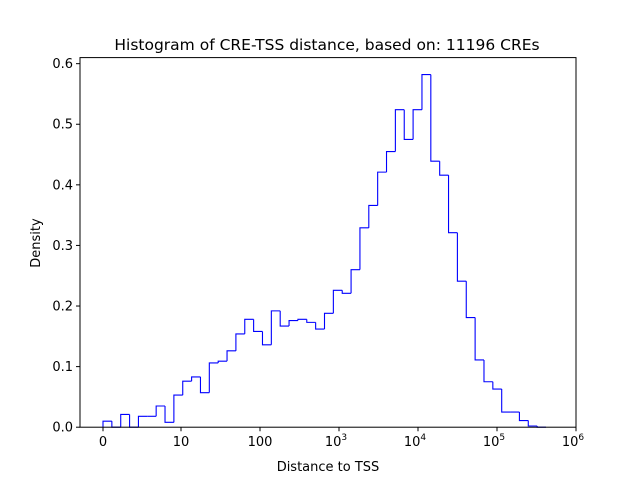 The height and width of the screenshot is (480, 640). I want to click on y-axis-label: Density, so click(36, 243).